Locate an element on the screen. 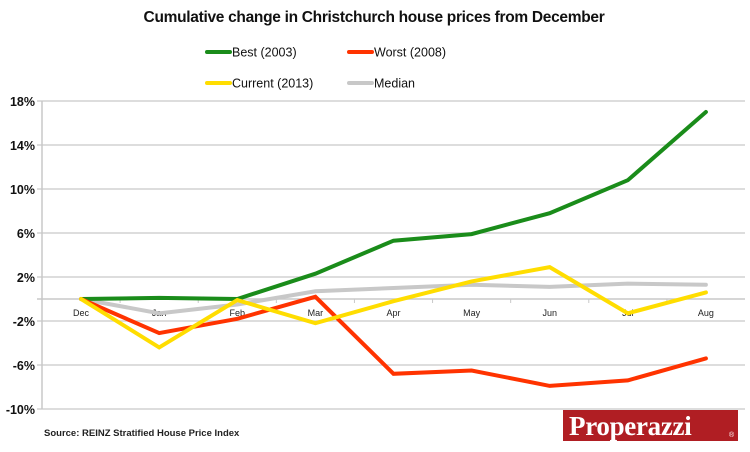 This screenshot has height=452, width=750. legend-item-median: Median is located at coordinates (381, 84).